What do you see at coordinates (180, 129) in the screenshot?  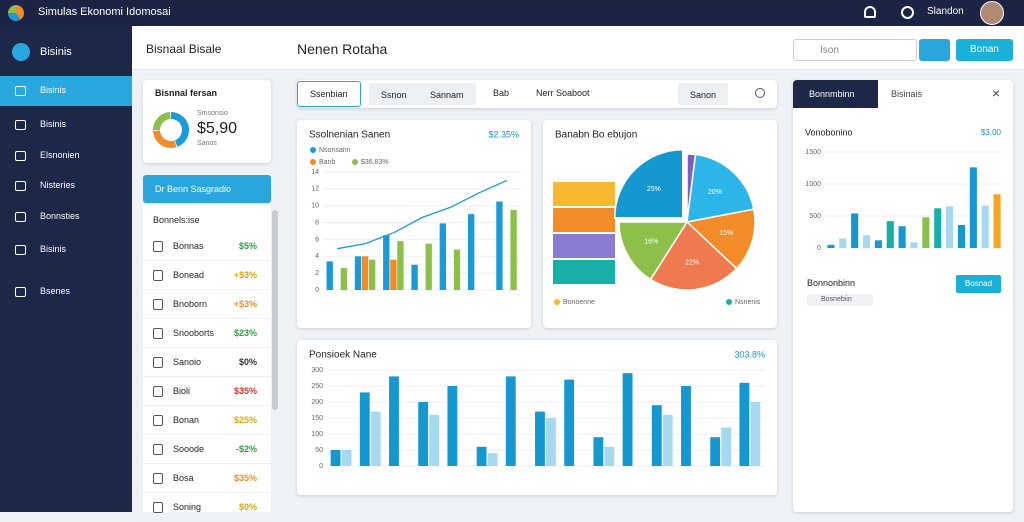 I see `donut-segment` at bounding box center [180, 129].